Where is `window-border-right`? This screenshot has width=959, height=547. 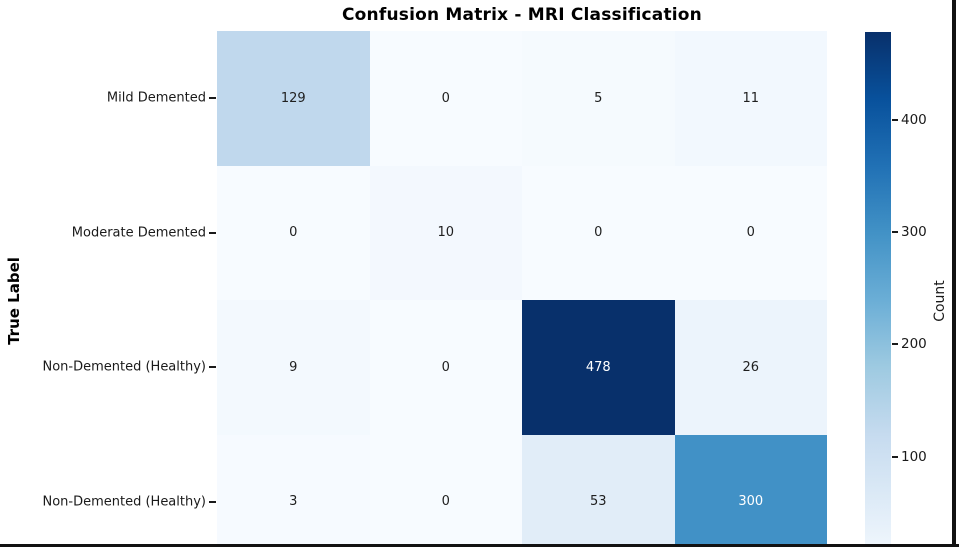
window-border-right is located at coordinates (954, 273).